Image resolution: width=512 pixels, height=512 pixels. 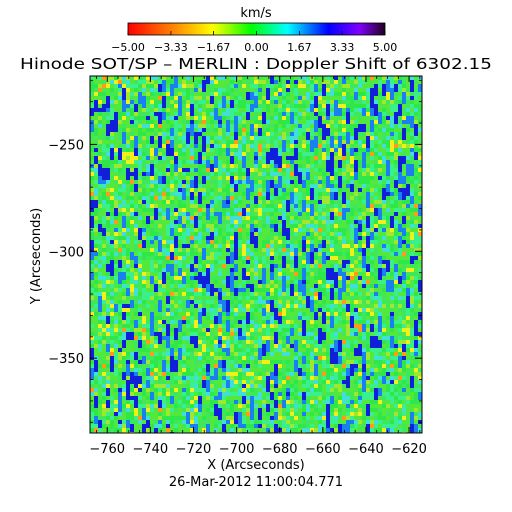 What do you see at coordinates (385, 47) in the screenshot?
I see `colorbar-tick-label: 5.00` at bounding box center [385, 47].